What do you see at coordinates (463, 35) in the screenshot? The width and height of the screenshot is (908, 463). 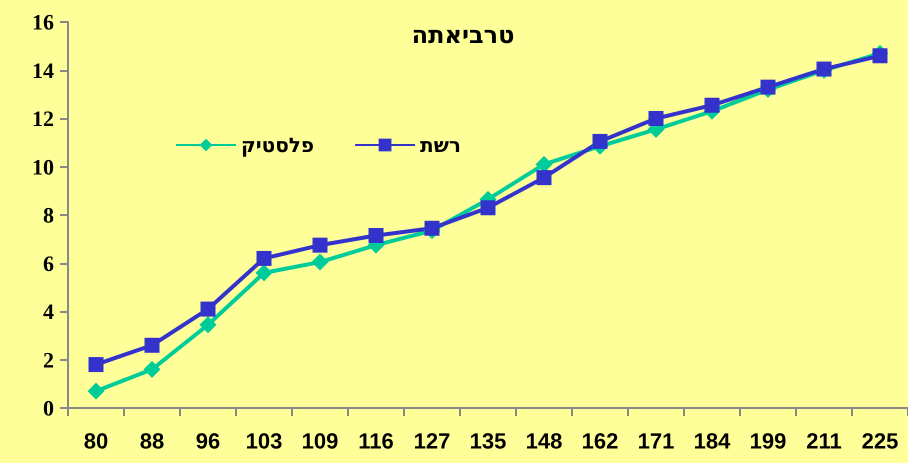 I see `chart-title: טרביאתה` at bounding box center [463, 35].